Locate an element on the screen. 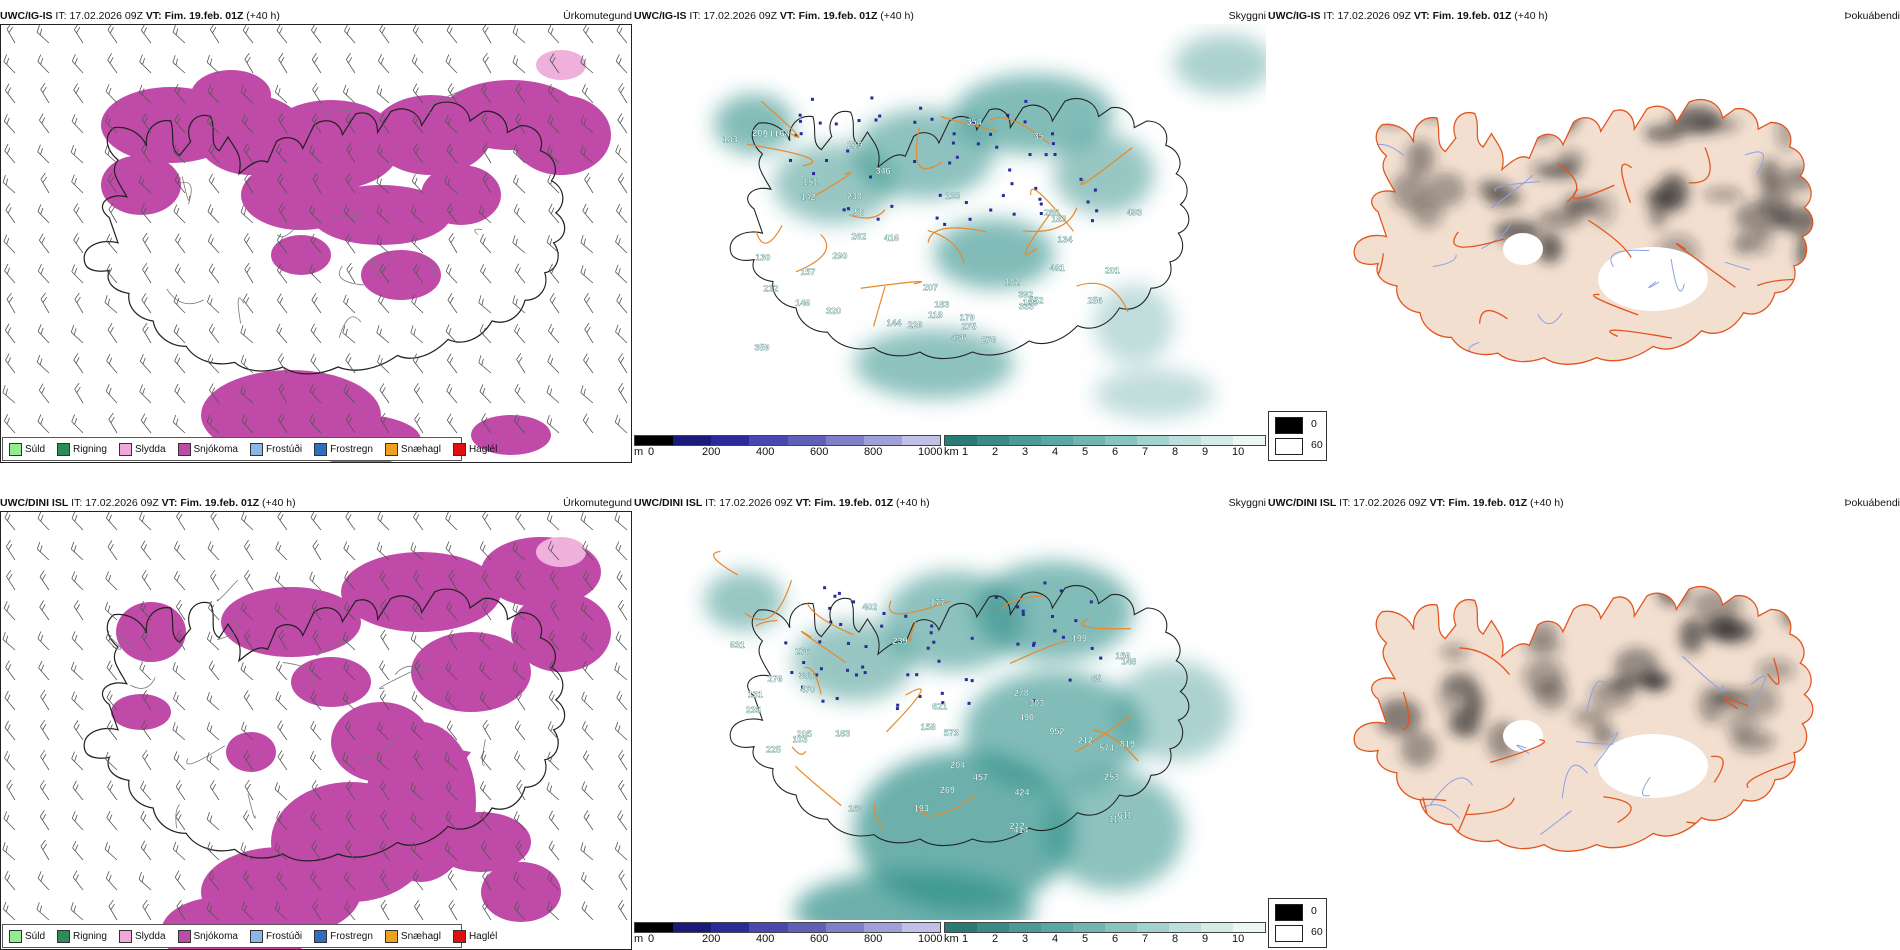 Image resolution: width=1900 pixels, height=950 pixels. visibility-value-label: 493 is located at coordinates (1134, 213).